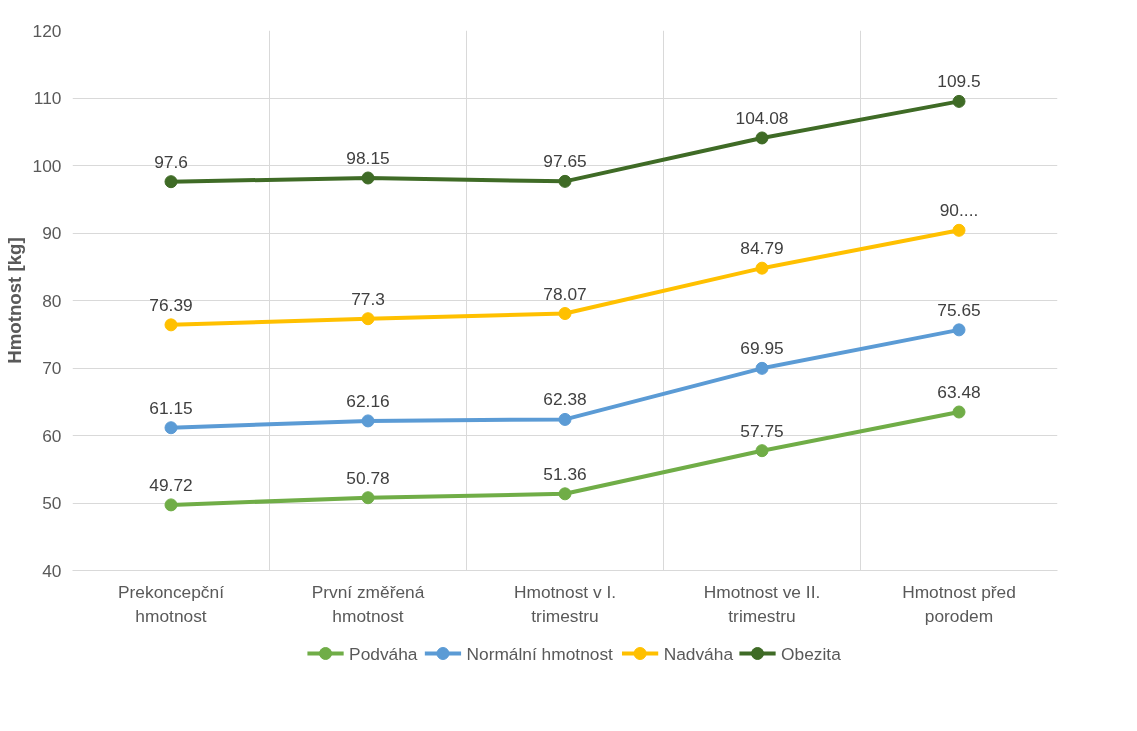  Describe the element at coordinates (368, 157) in the screenshot. I see `data-label: 98.15` at that location.